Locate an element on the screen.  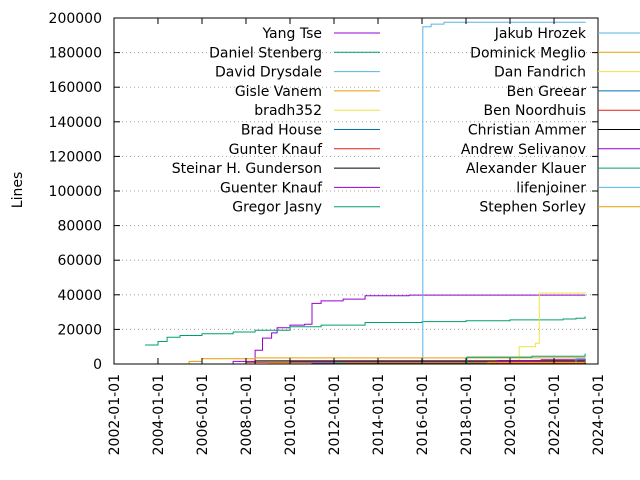
y-tick-label: 20000 is located at coordinates (79, 330).